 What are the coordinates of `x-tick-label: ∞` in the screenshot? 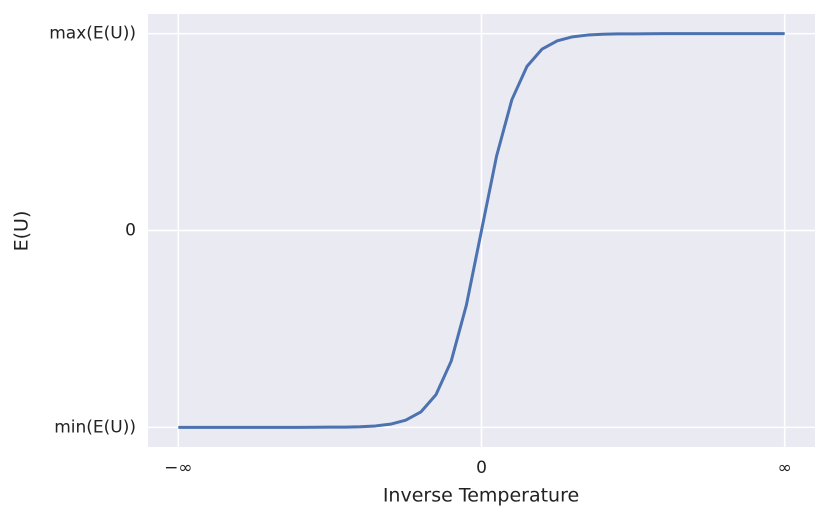 It's located at (785, 468).